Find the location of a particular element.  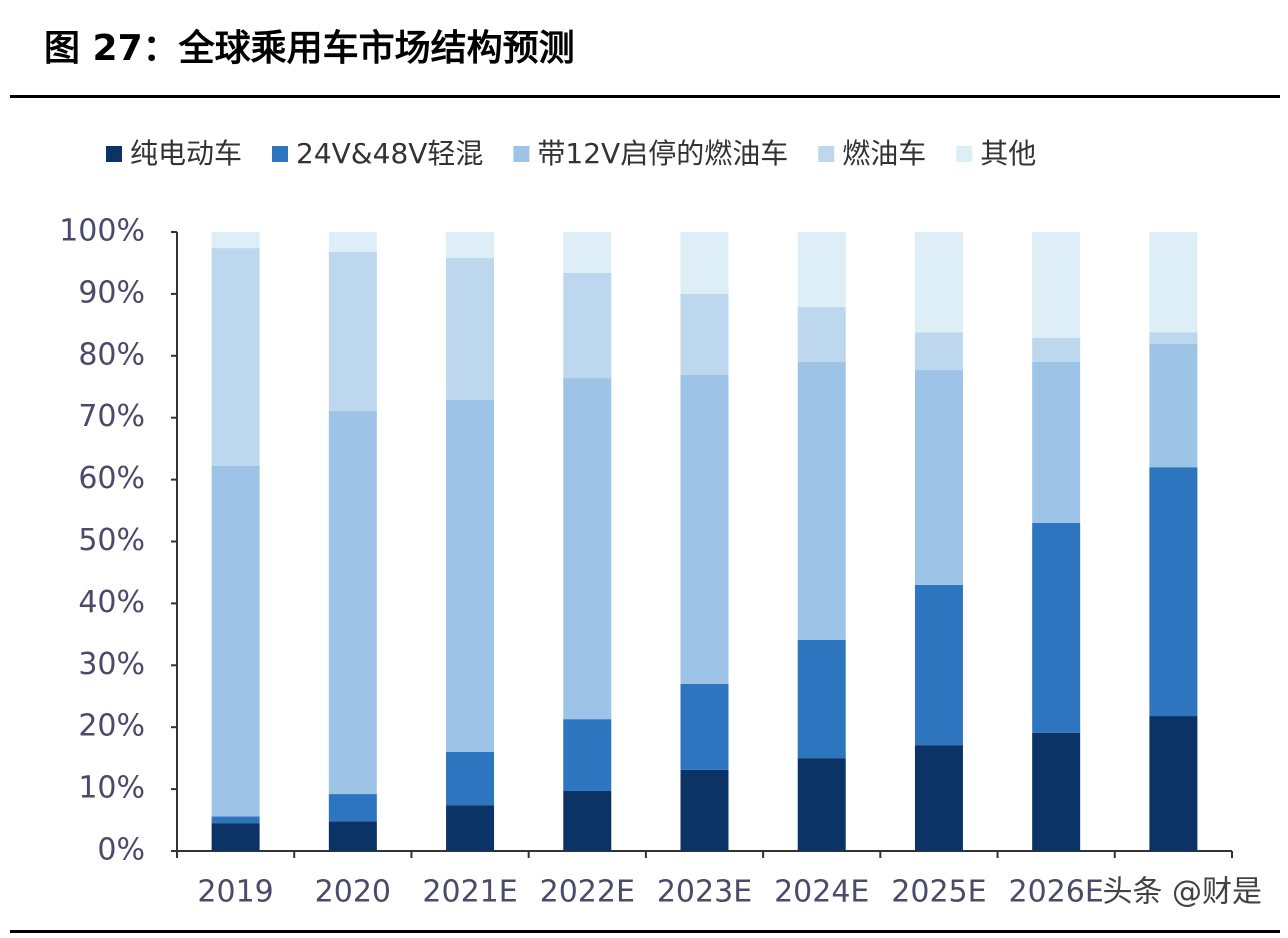

bottom-rule is located at coordinates (645, 931).